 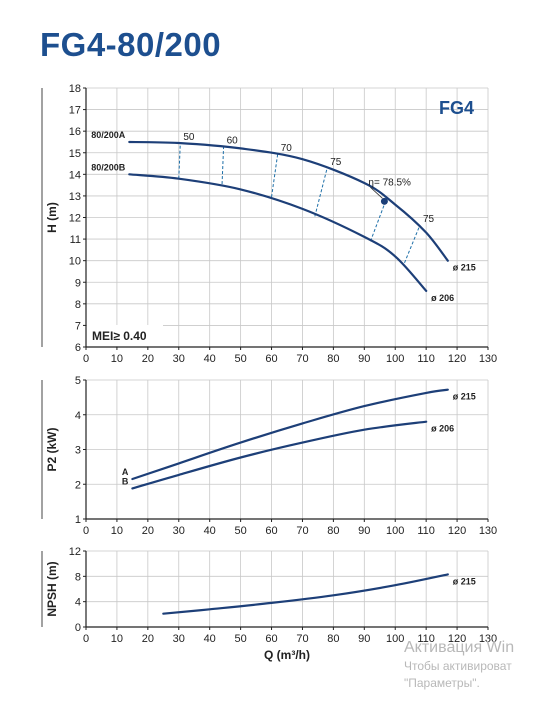 What do you see at coordinates (395, 359) in the screenshot?
I see `head-x-tick-label: 100` at bounding box center [395, 359].